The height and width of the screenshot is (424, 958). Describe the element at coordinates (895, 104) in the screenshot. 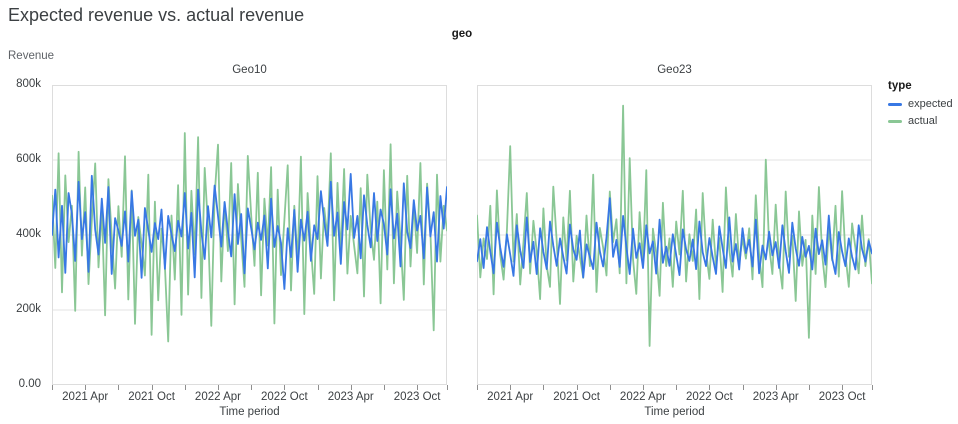

I see `legend-swatch-expected` at that location.